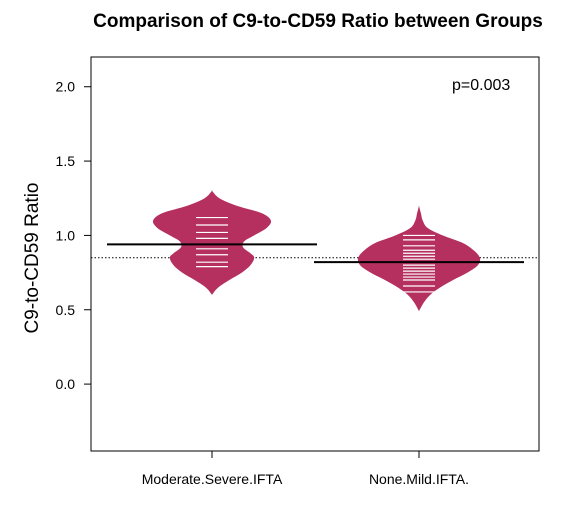 The image size is (587, 510). What do you see at coordinates (66, 384) in the screenshot?
I see `y-tick-label: 0.0` at bounding box center [66, 384].